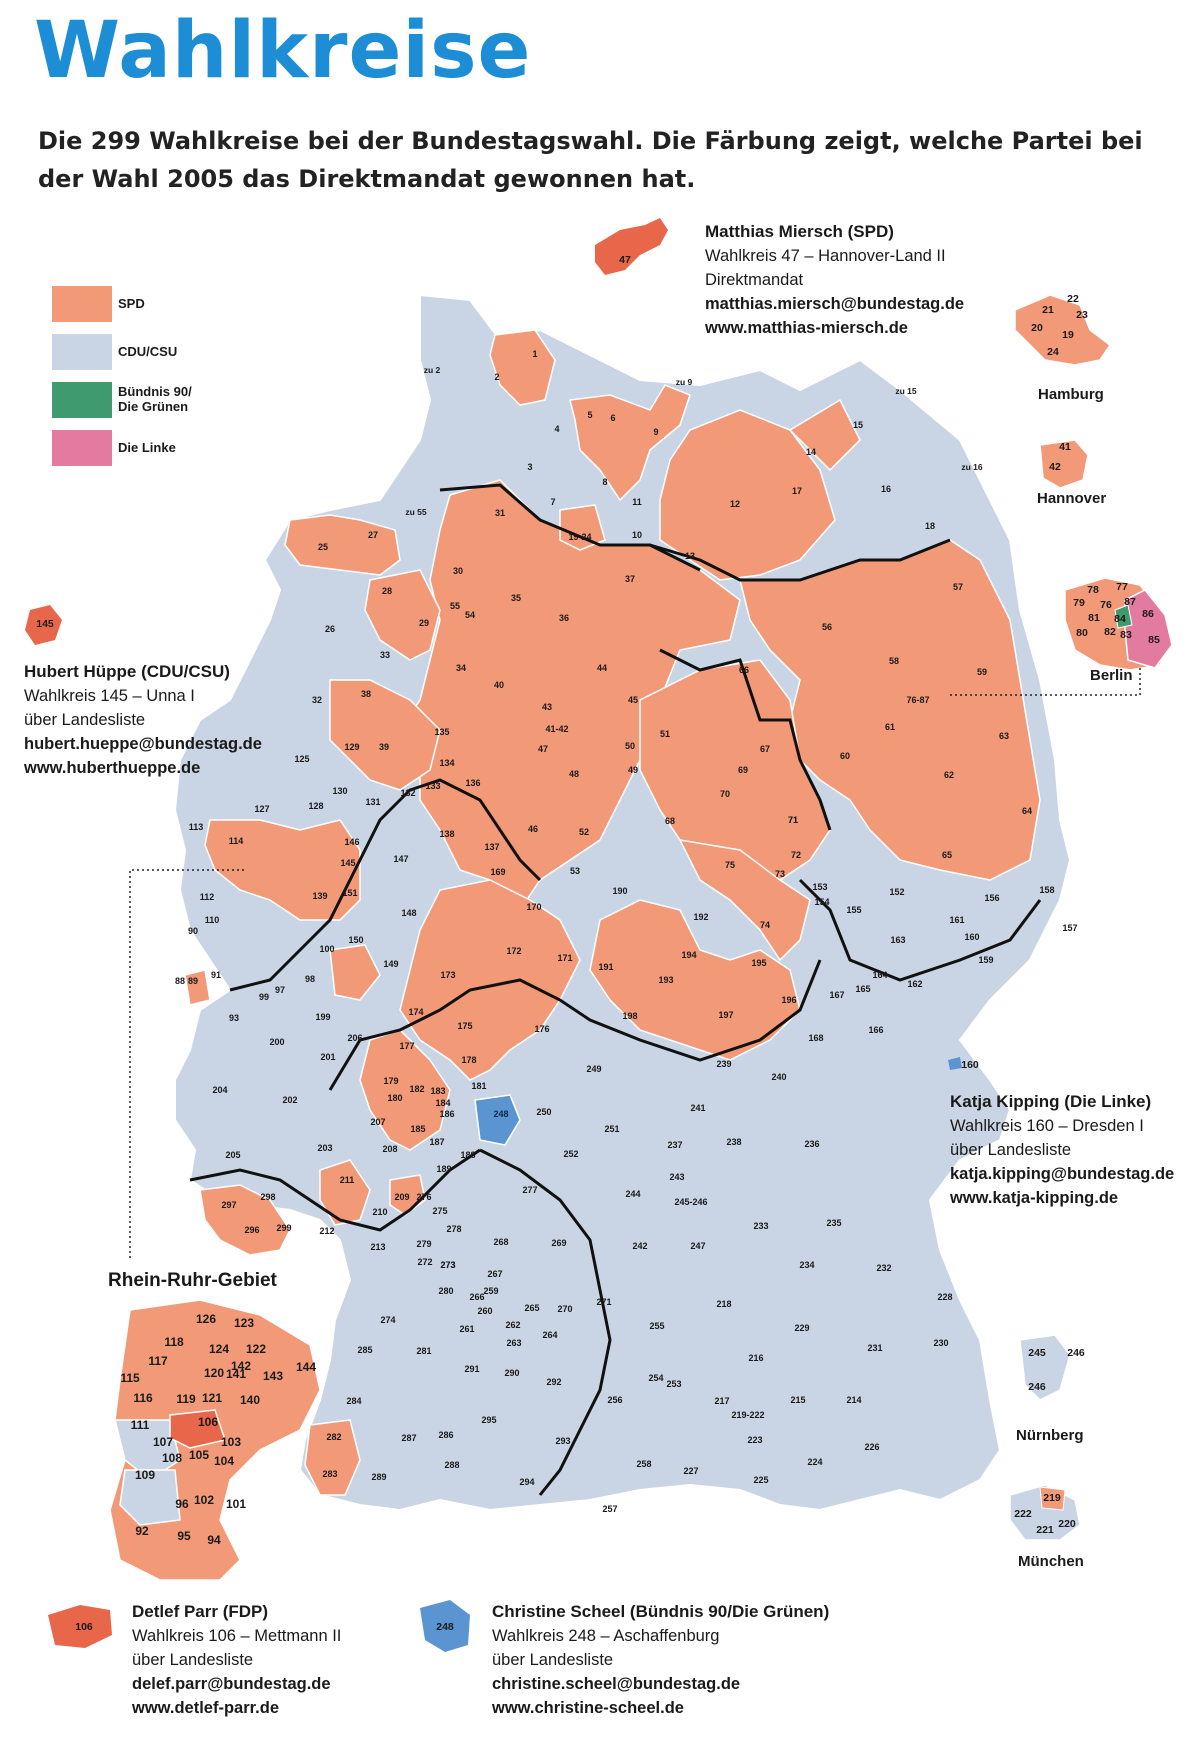 The height and width of the screenshot is (1762, 1200). What do you see at coordinates (478, 1086) in the screenshot?
I see `district-label-181: 181` at bounding box center [478, 1086].